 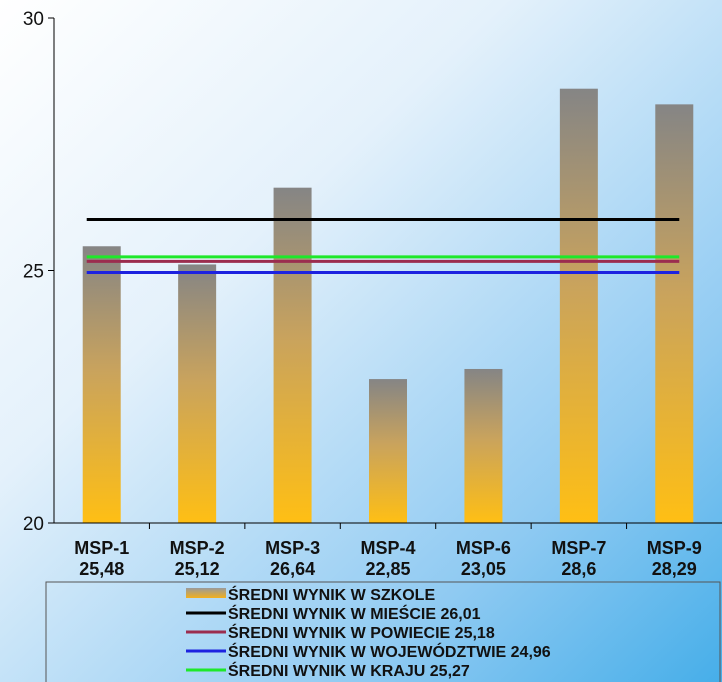 I want to click on legend-box, so click(x=383, y=631).